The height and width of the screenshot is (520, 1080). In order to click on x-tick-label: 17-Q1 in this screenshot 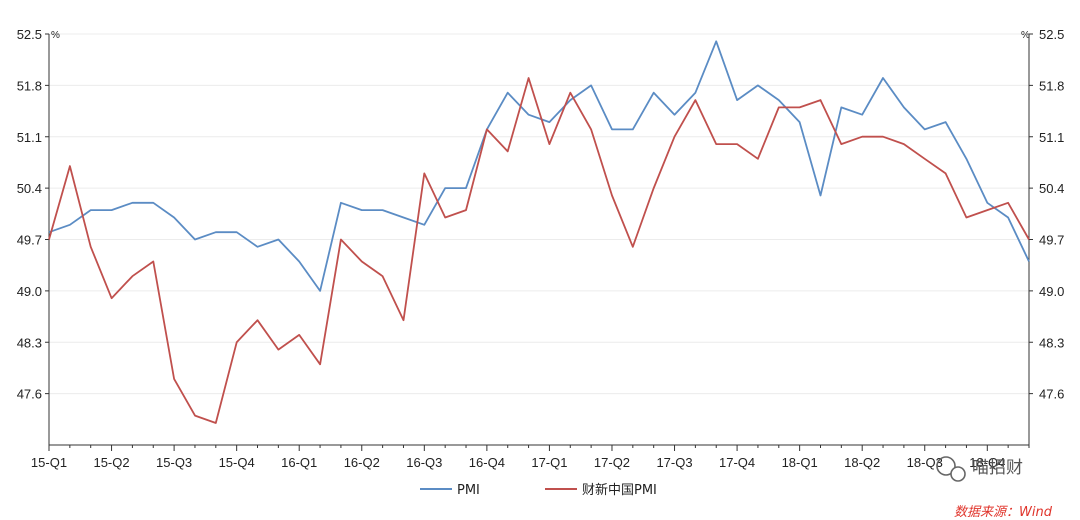, I will do `click(549, 462)`.